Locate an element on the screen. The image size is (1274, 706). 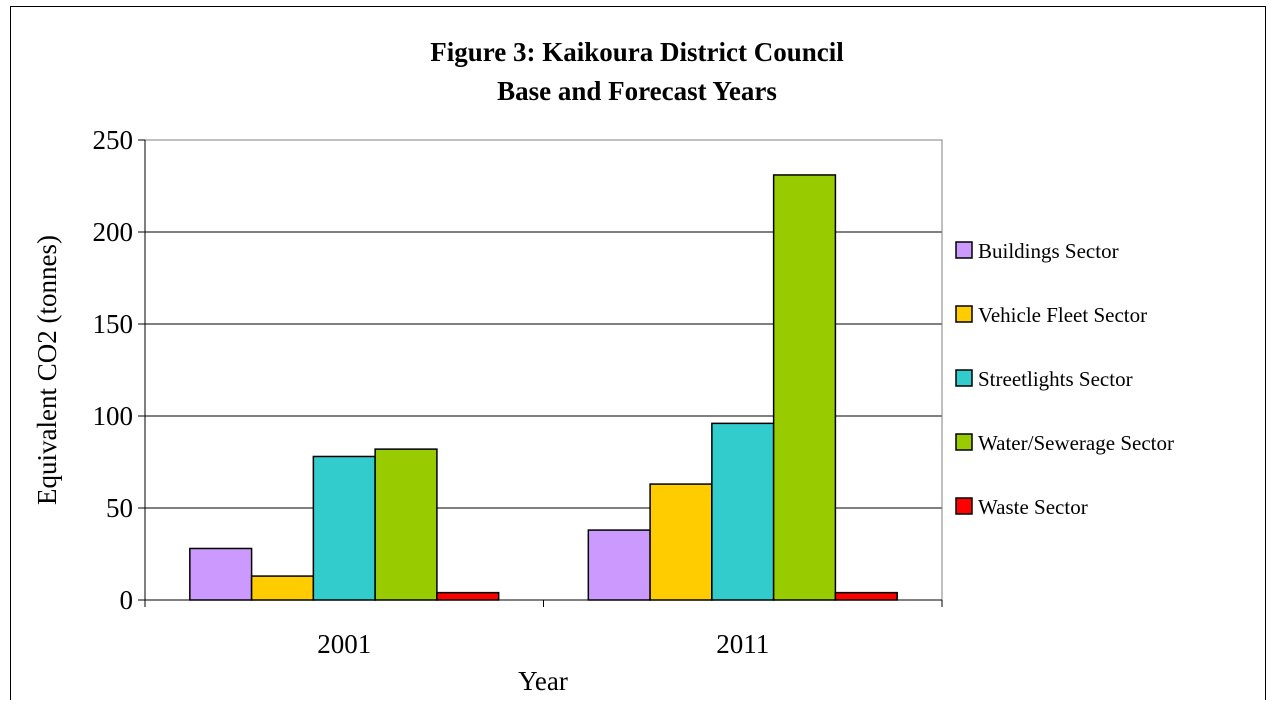
y-axis-title: Equivalent CO2 (tonnes) is located at coordinates (47, 370).